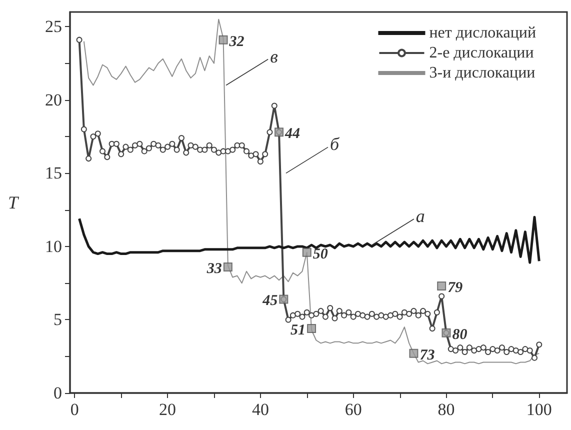  What do you see at coordinates (446, 409) in the screenshot?
I see `x-tick-label: 80` at bounding box center [446, 409].